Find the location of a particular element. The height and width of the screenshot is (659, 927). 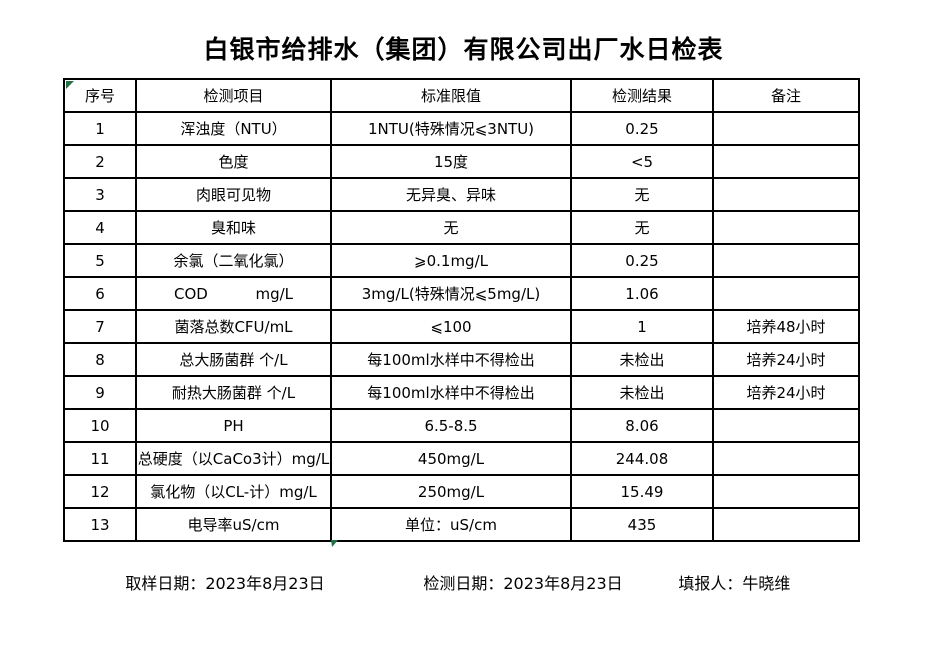

cell-serial-number: 11 is located at coordinates (100, 458).